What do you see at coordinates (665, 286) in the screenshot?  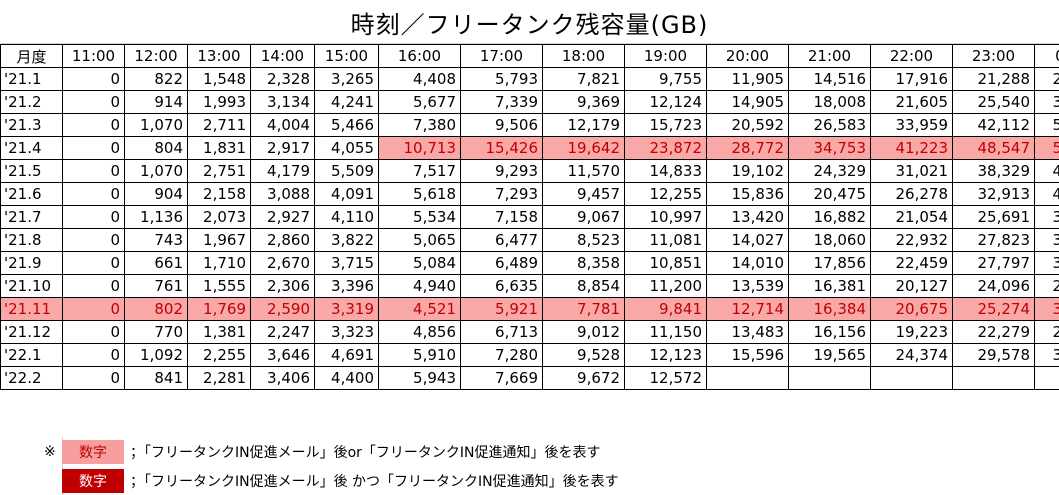 I see `table-cell: 11,200` at bounding box center [665, 286].